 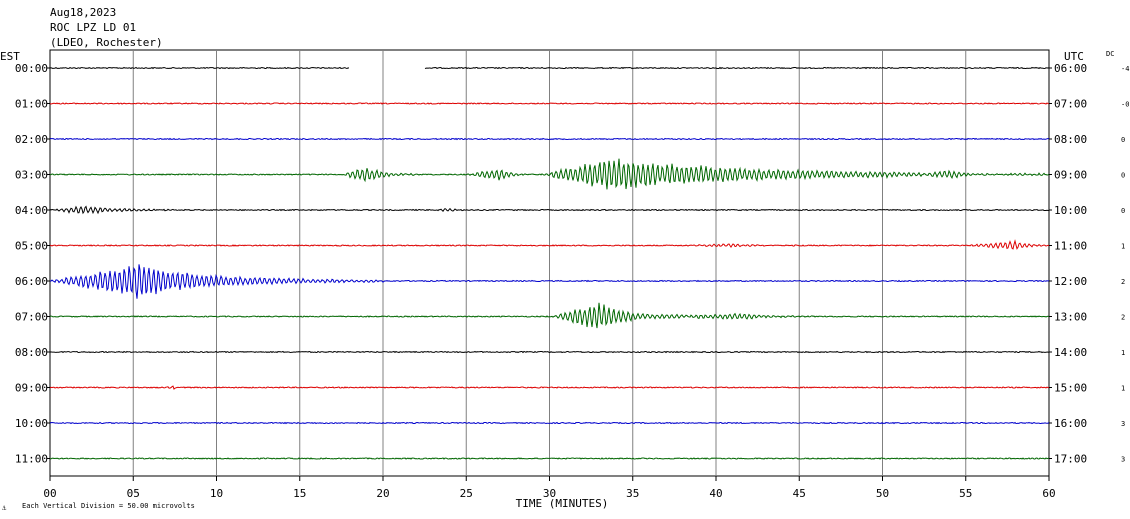 I want to click on x-tick-label: 00, so click(x=49, y=493).